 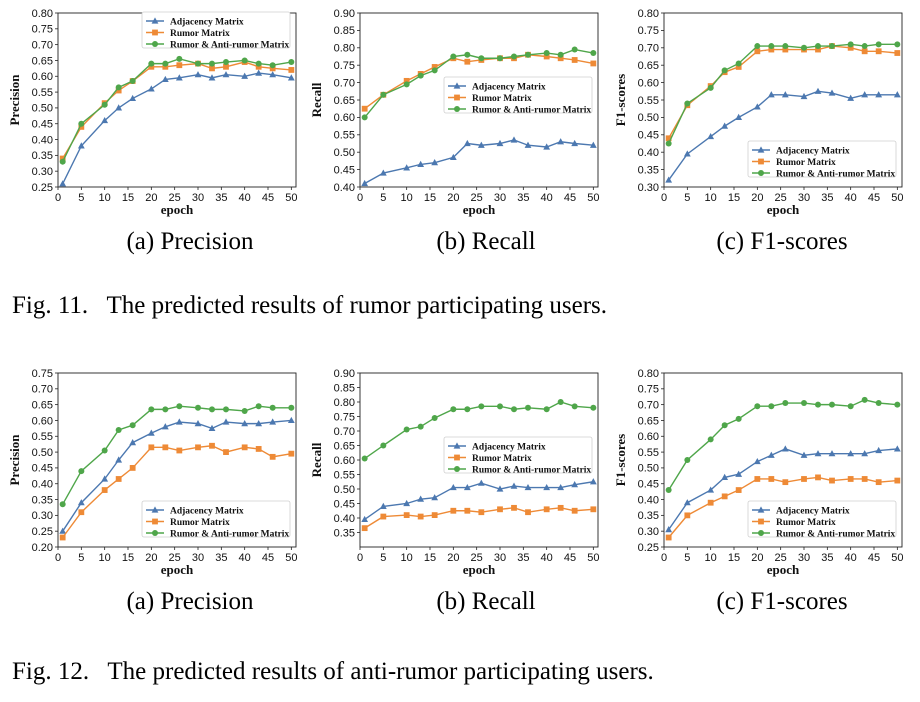 I want to click on x-tick-label: 20, so click(x=757, y=558).